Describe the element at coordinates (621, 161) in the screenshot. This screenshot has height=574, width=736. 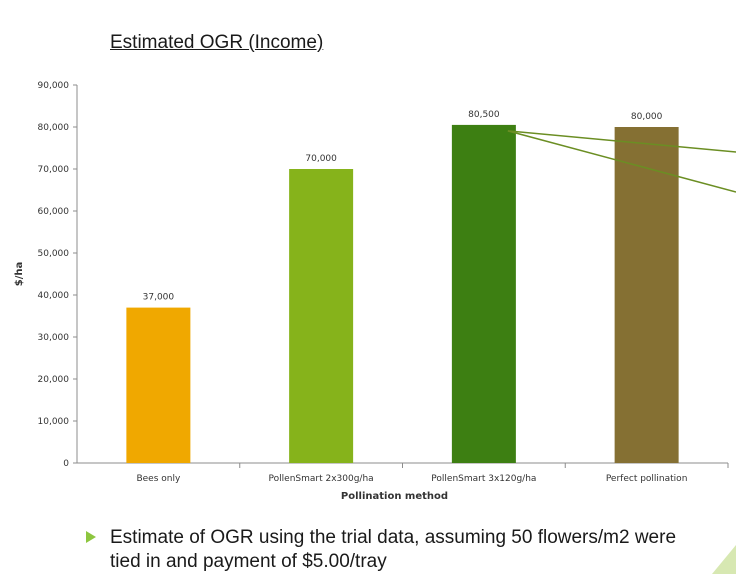
I see `callout-line-lower` at that location.